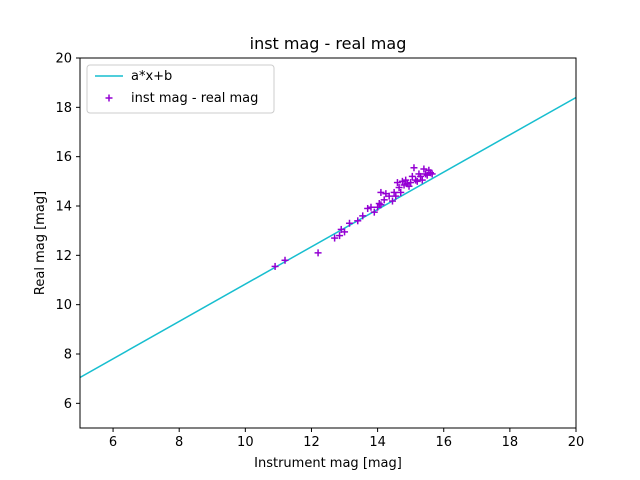 The image size is (640, 480). What do you see at coordinates (151, 76) in the screenshot?
I see `legend-line-label: a*x+b` at bounding box center [151, 76].